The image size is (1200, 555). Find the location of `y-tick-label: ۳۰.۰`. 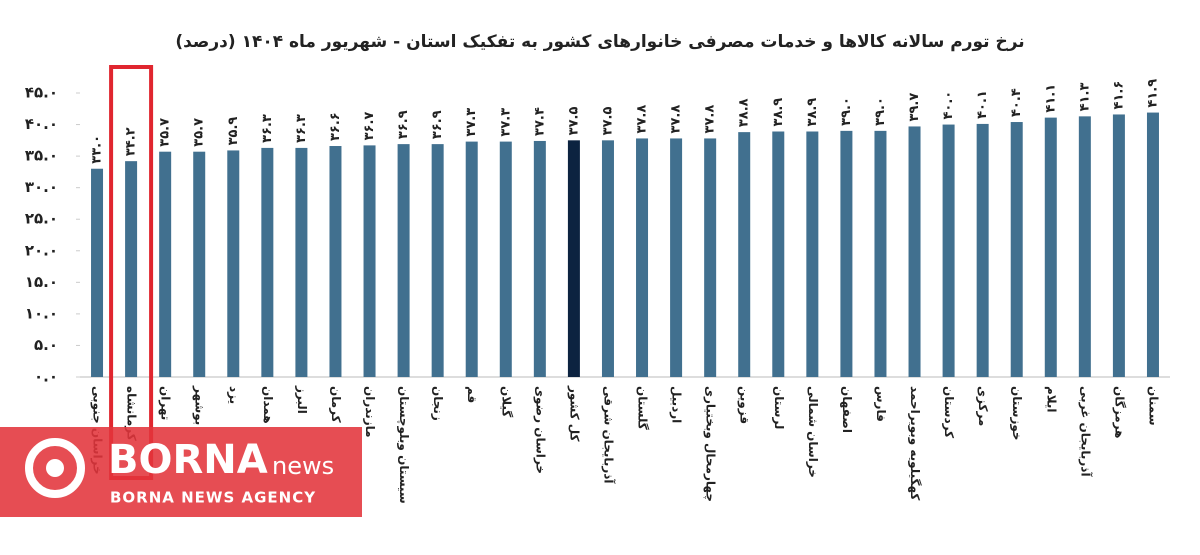

y-tick-label: ۳۰.۰ is located at coordinates (41, 187).